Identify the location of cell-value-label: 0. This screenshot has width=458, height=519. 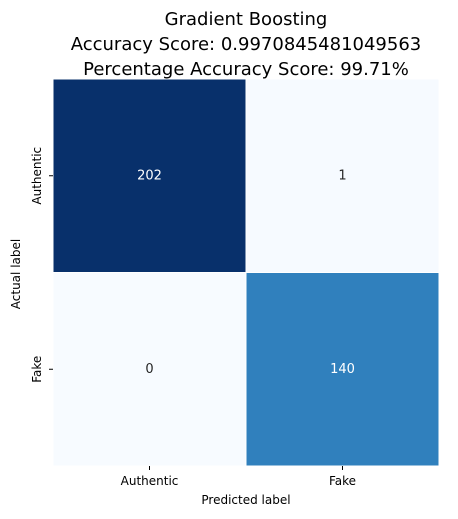
(149, 369).